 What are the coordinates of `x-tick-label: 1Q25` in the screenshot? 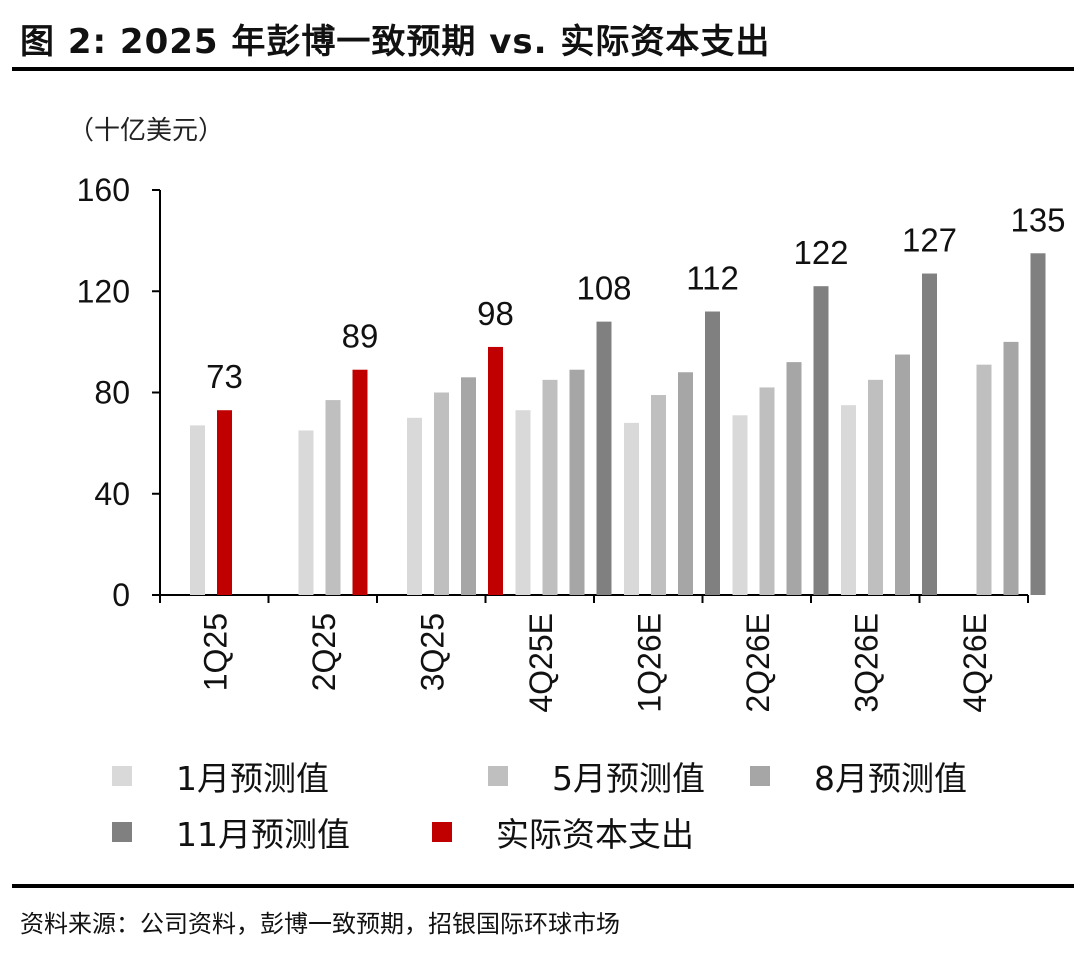 It's located at (215, 652).